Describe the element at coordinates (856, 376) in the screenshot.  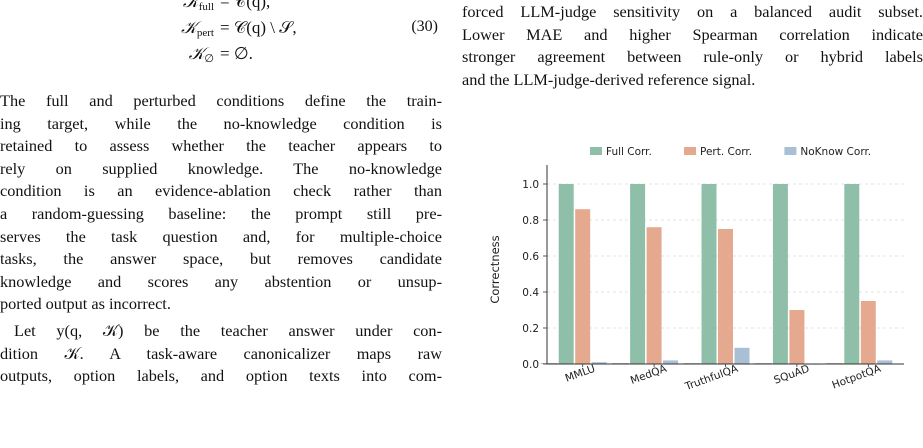
I see `x-tick-label: HotpotQA` at that location.